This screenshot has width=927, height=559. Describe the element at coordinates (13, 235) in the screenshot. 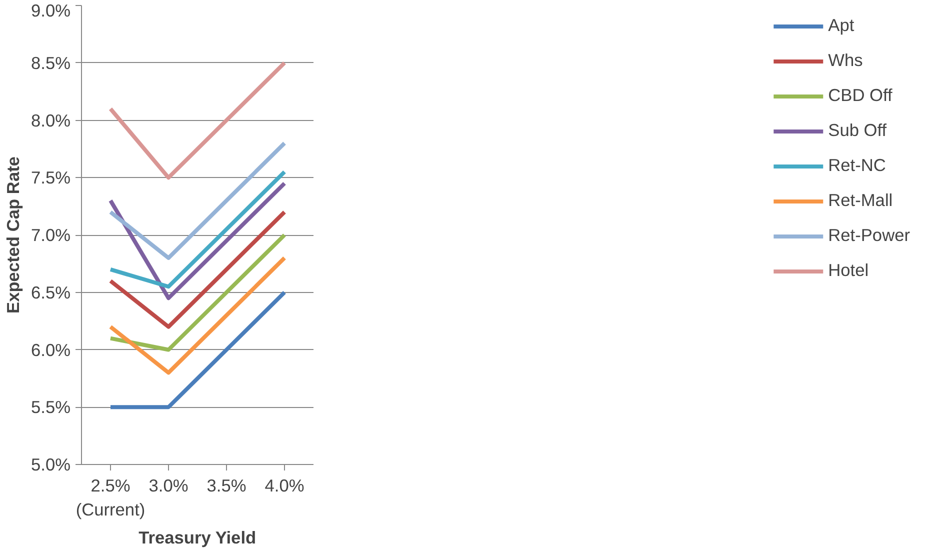

I see `y-axis-title: Expected Cap Rate` at that location.